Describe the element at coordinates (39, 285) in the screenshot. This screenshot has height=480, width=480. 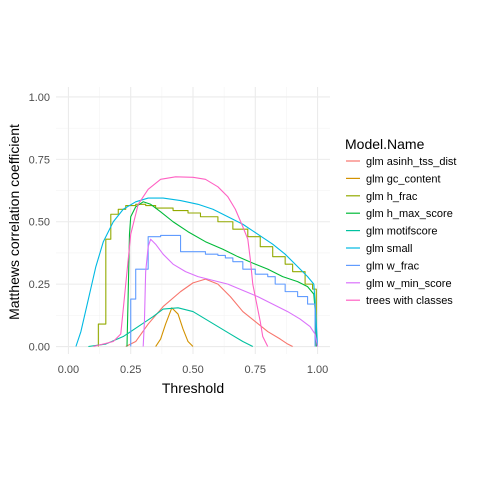
I see `y-tick-label: 0.25` at that location.